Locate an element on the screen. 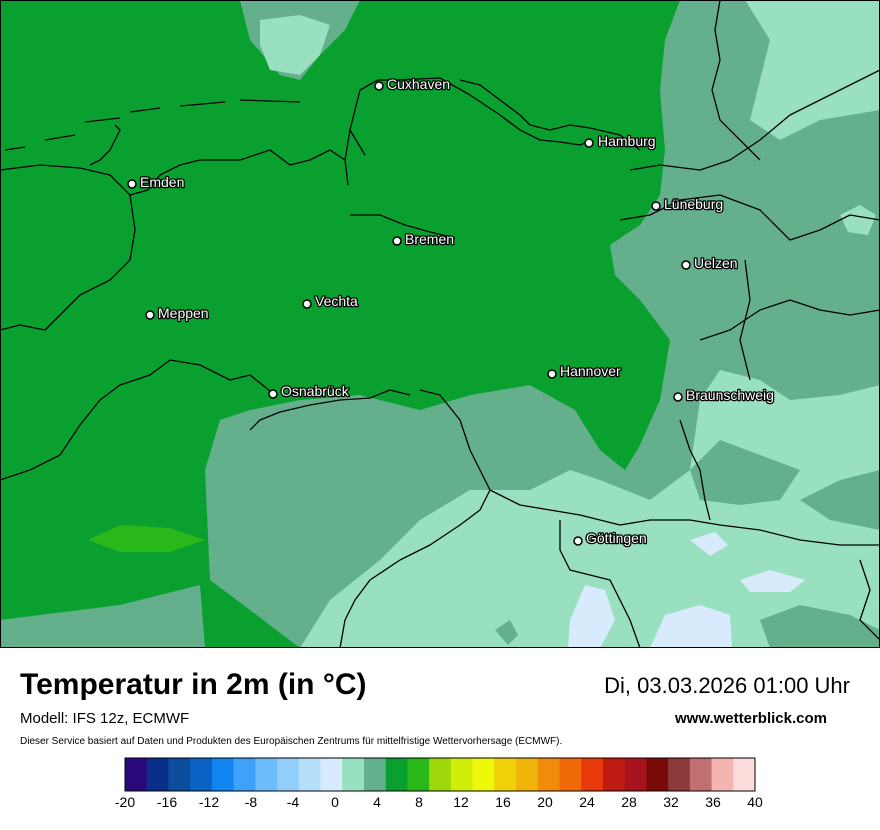 This screenshot has width=880, height=830. legend-tick-label: -12 is located at coordinates (209, 802).